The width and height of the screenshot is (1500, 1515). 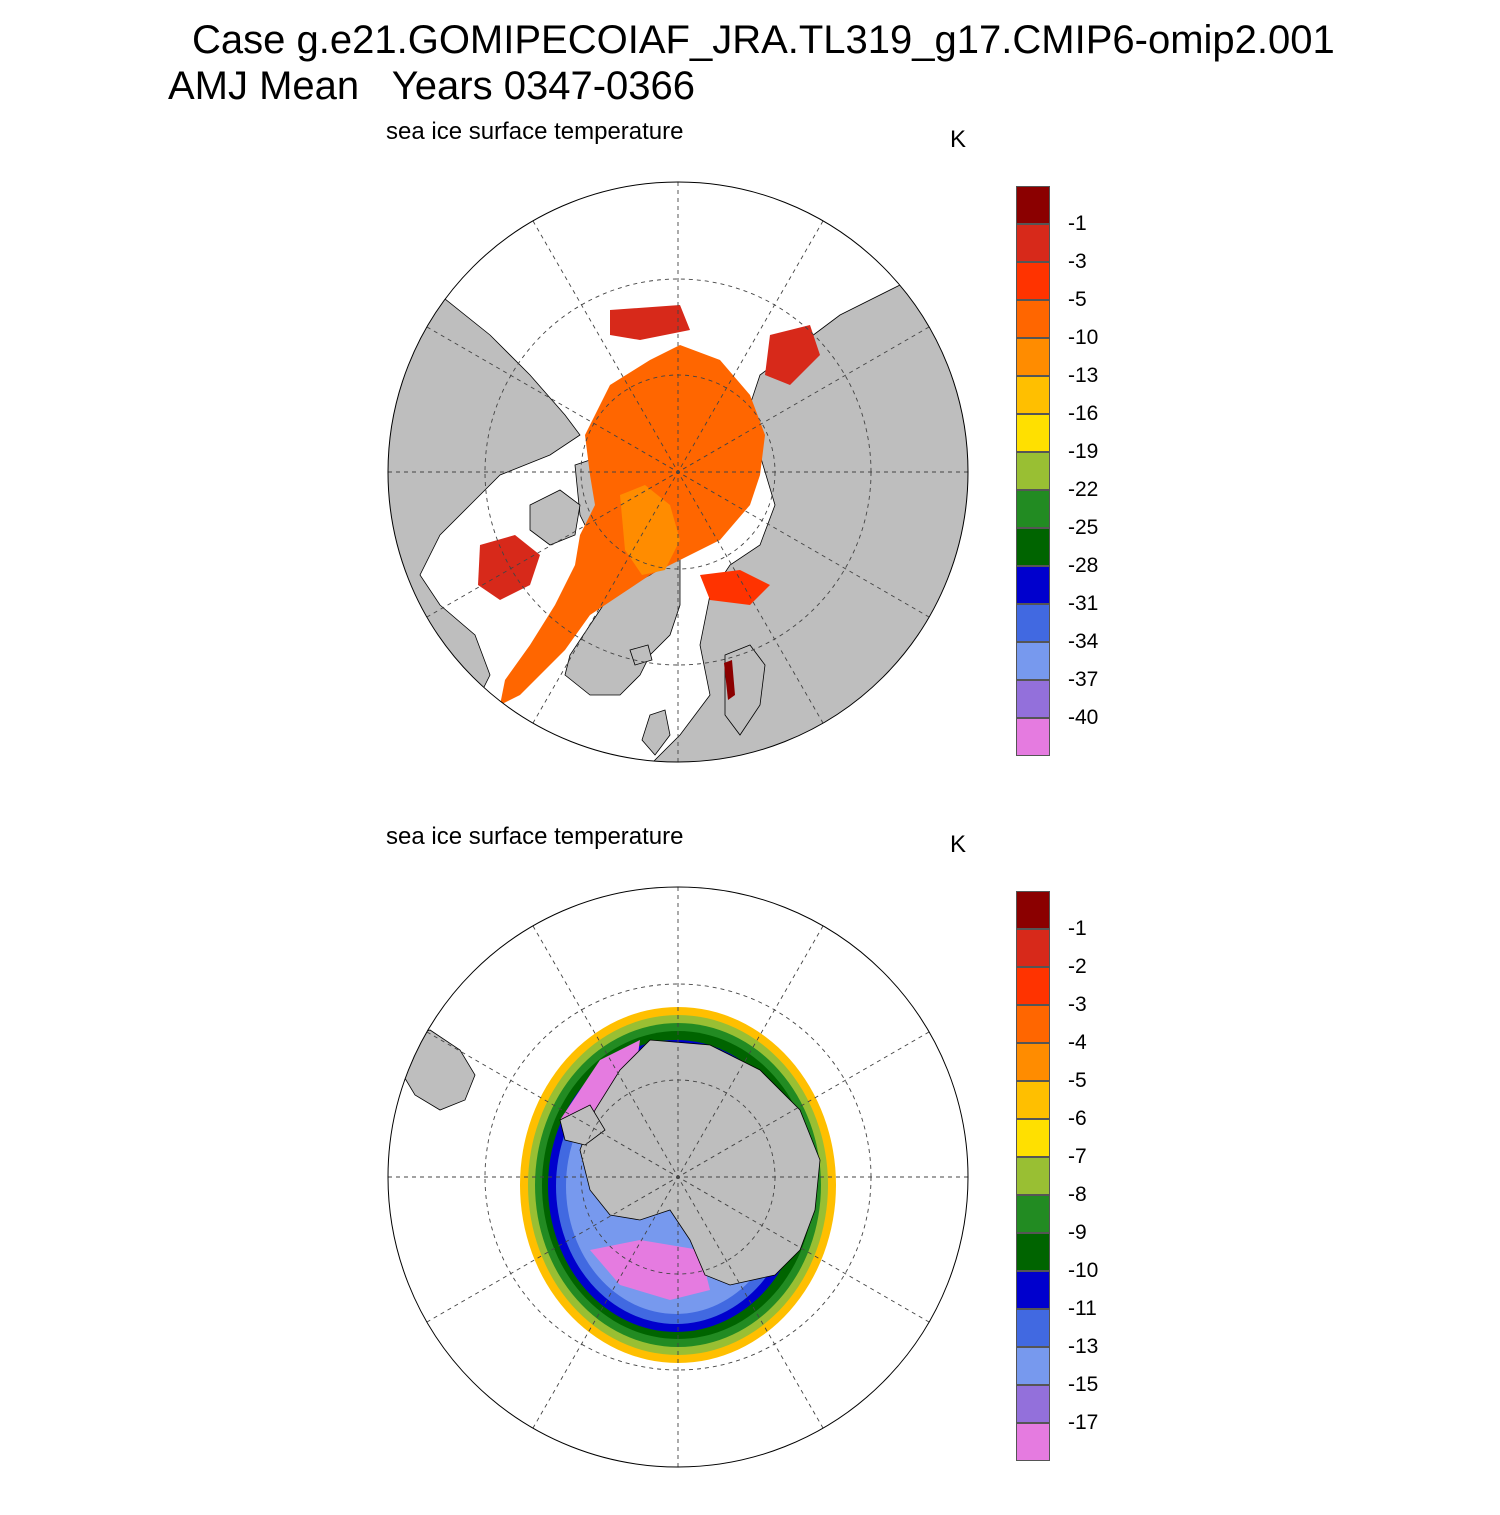 What do you see at coordinates (432, 86) in the screenshot?
I see `figure-title-period: AMJ Mean Years 0347-0366` at bounding box center [432, 86].